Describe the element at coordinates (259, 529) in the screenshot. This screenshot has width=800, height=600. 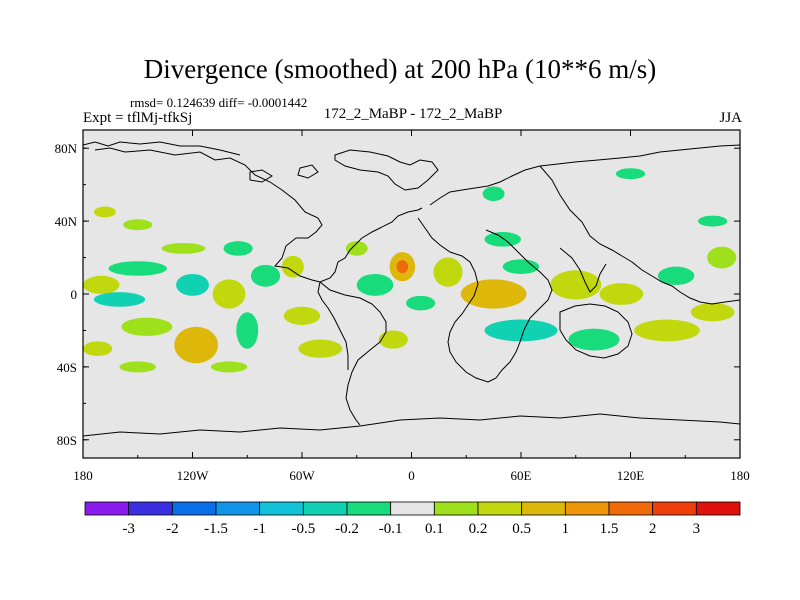
I see `colorbar-label-3: -1` at that location.